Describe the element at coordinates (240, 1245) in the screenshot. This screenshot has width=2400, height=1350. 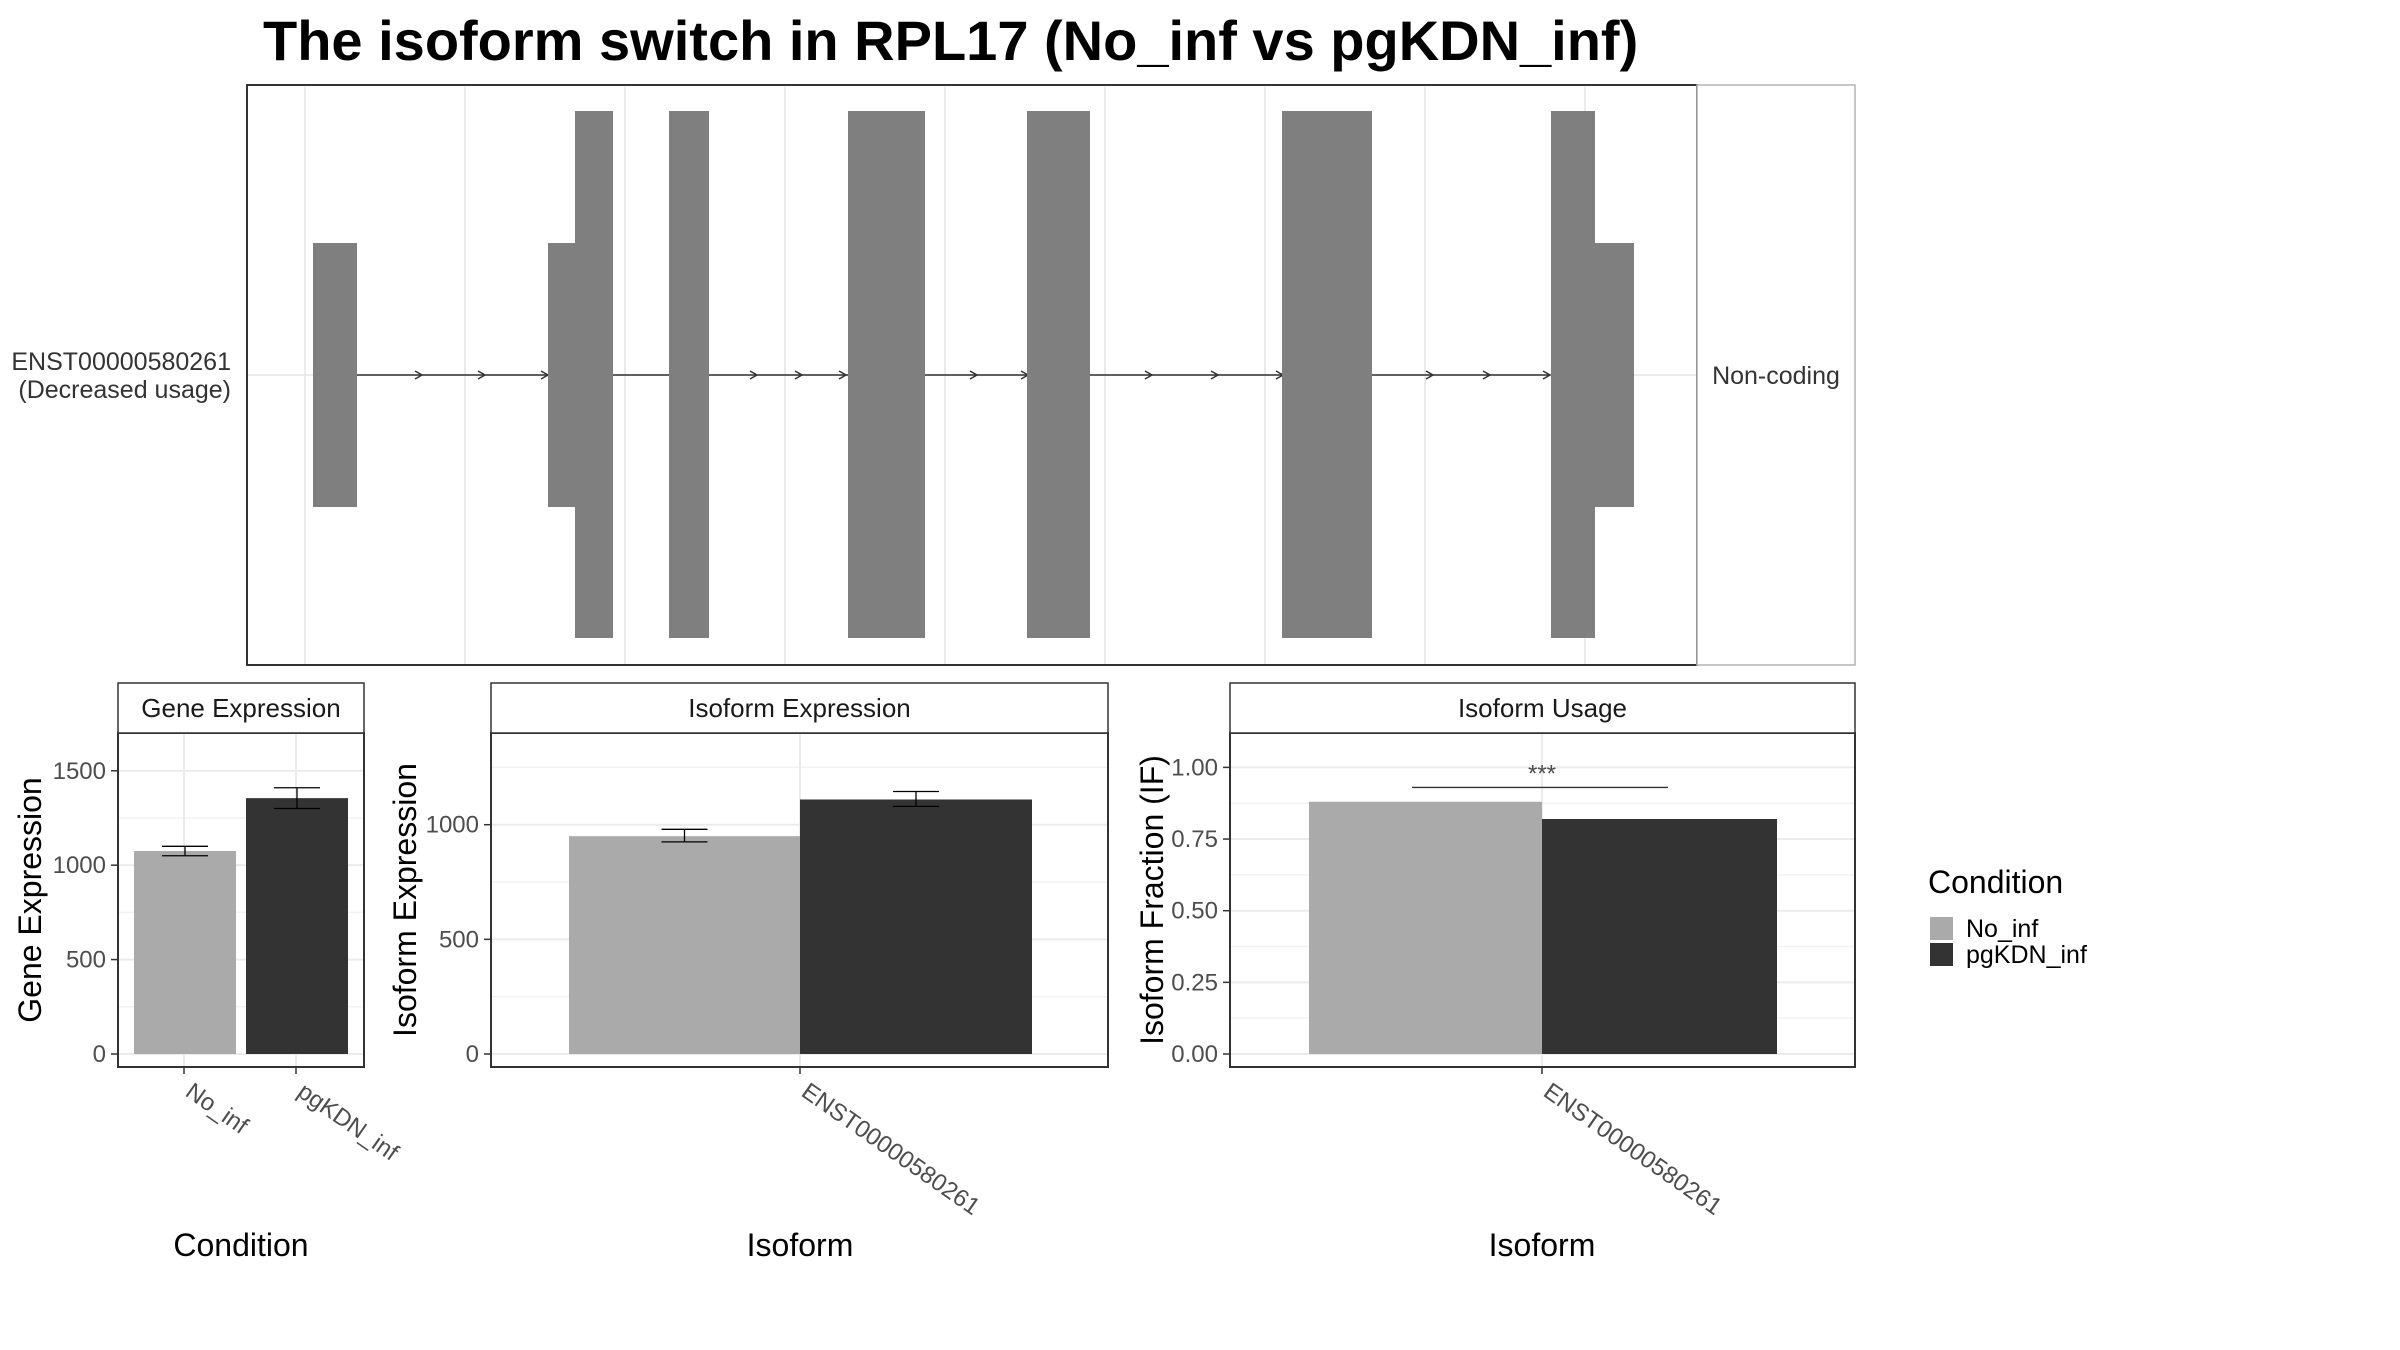
I see `x-axis-title: Condition` at that location.